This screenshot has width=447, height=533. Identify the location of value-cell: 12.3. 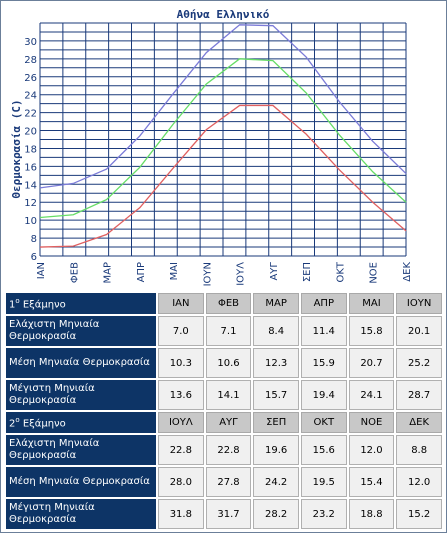
(276, 363).